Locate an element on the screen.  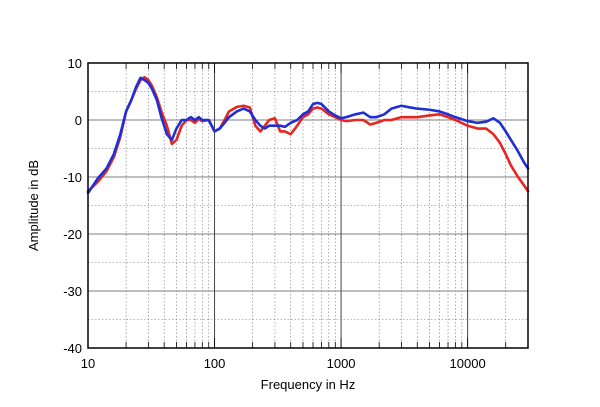
x-tick-label: 10 is located at coordinates (88, 363).